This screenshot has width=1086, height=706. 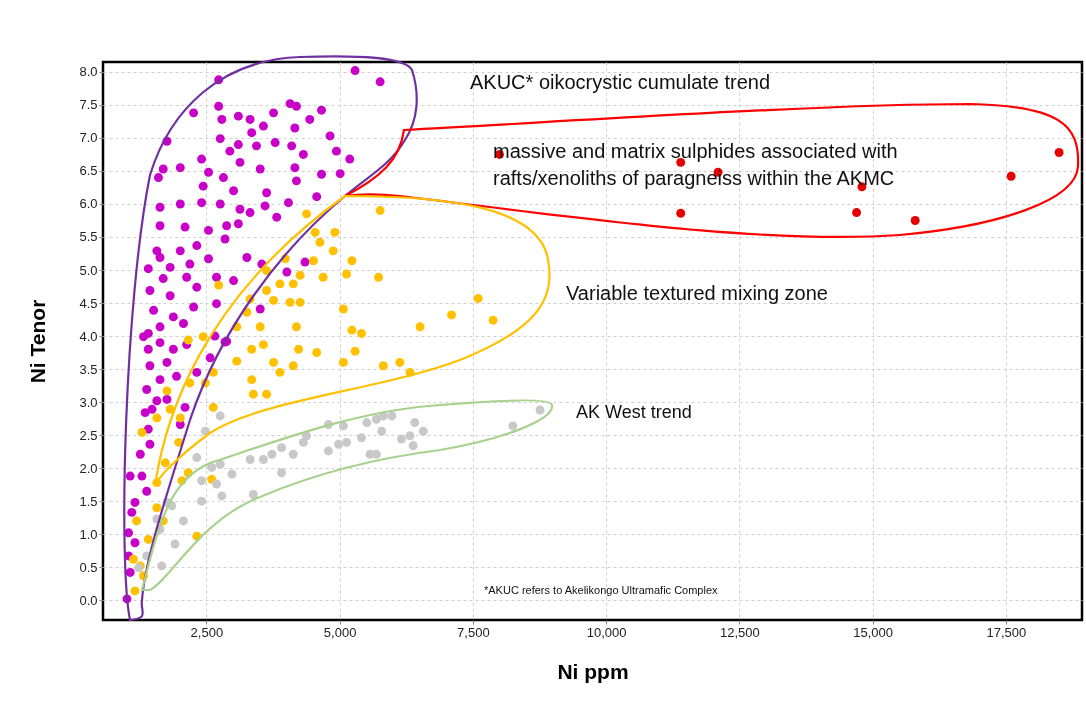 What do you see at coordinates (88, 534) in the screenshot?
I see `y-tick-label: 1.0` at bounding box center [88, 534].